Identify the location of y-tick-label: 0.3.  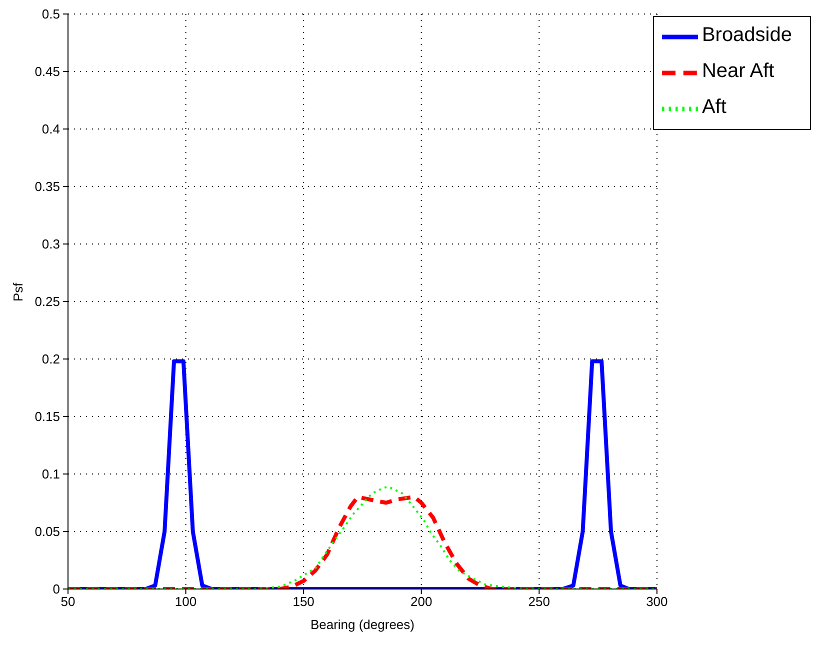
(51, 244).